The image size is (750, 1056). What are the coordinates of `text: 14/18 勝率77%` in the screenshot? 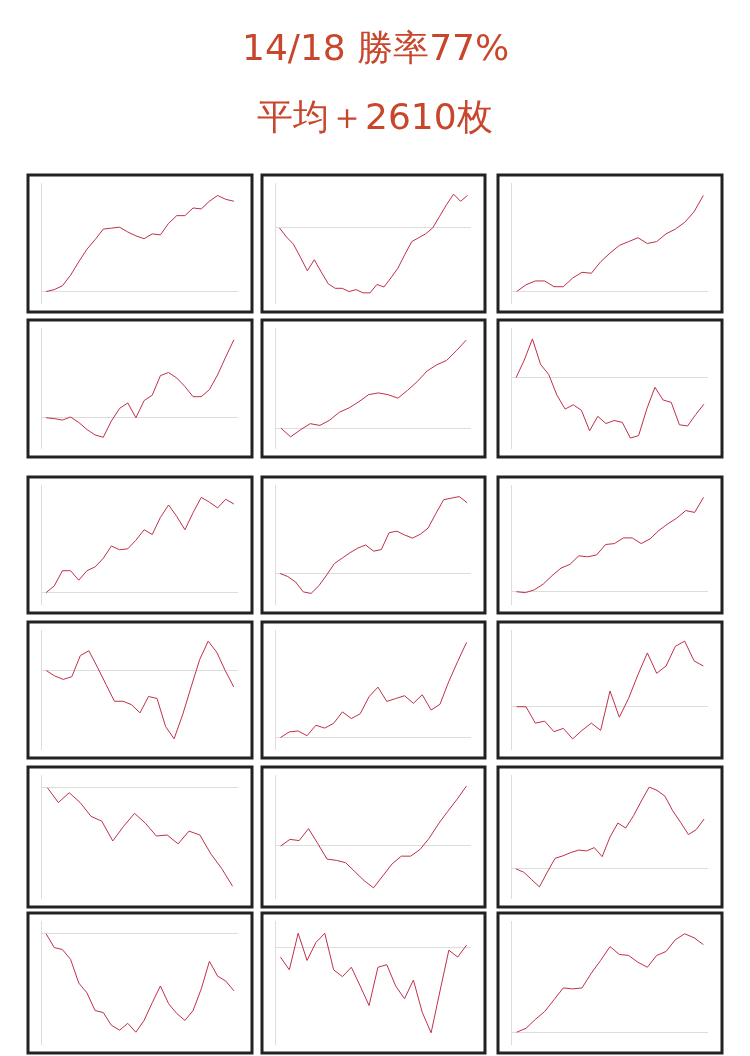 It's located at (376, 47).